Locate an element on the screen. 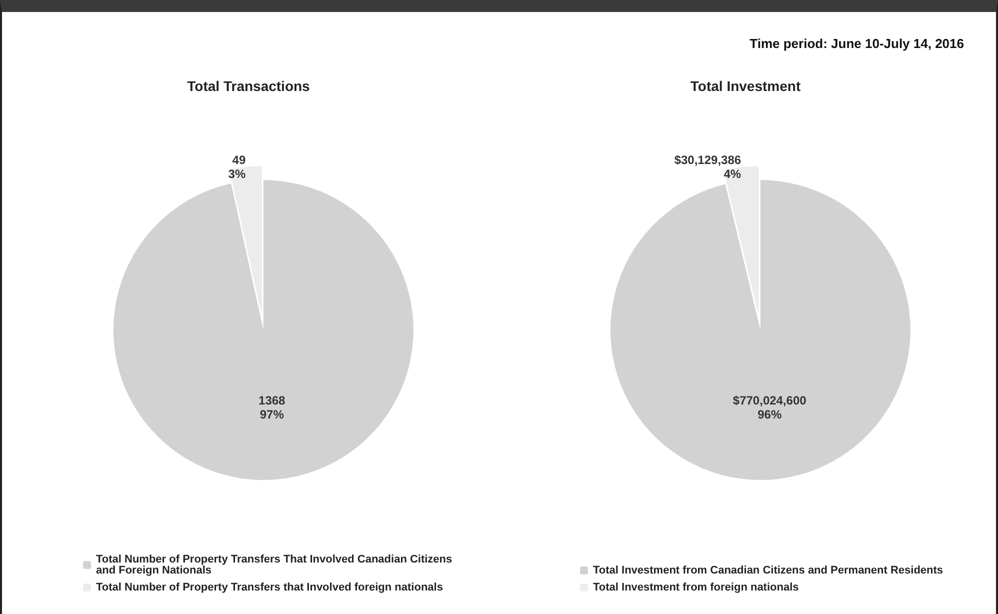 The image size is (998, 614). data-label: $770,024,600 96% is located at coordinates (769, 407).